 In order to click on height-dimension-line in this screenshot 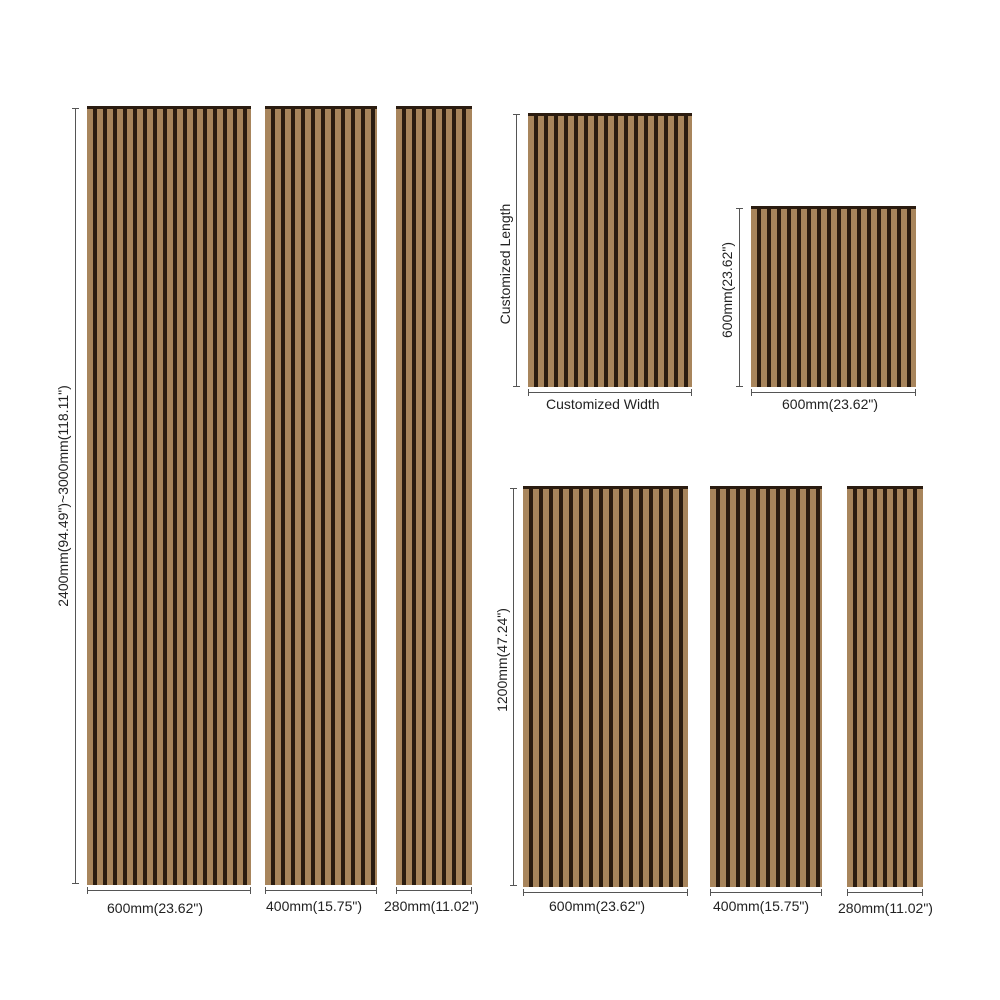, I will do `click(75, 496)`.